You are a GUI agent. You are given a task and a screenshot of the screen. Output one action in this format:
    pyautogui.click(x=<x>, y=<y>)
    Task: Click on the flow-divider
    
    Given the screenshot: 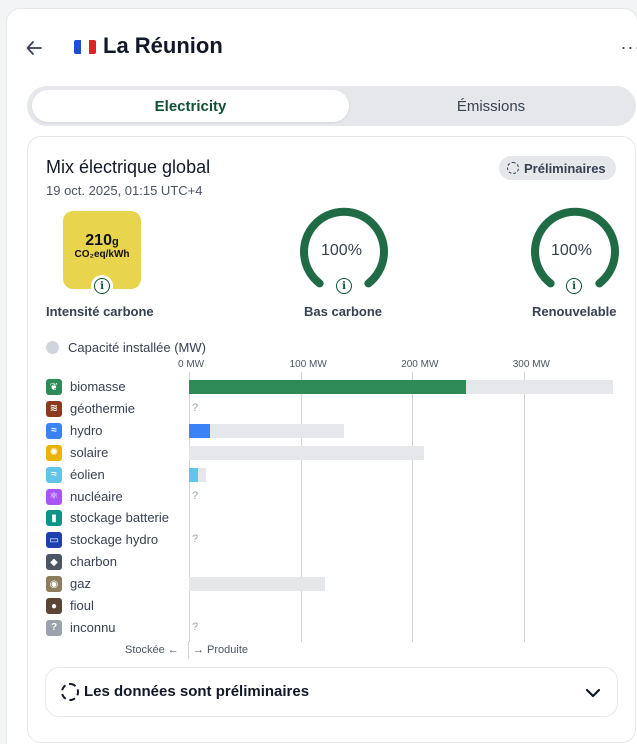 What is the action you would take?
    pyautogui.click(x=188, y=650)
    